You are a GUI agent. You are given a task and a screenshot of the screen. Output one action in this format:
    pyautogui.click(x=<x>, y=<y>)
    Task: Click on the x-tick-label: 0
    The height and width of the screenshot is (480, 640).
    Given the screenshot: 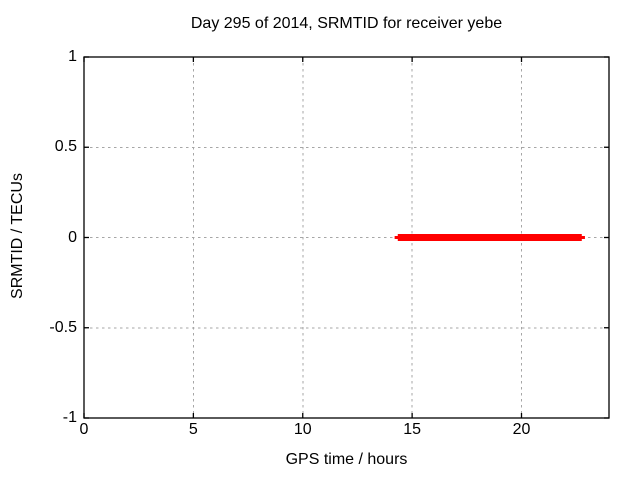 What is the action you would take?
    pyautogui.click(x=84, y=429)
    